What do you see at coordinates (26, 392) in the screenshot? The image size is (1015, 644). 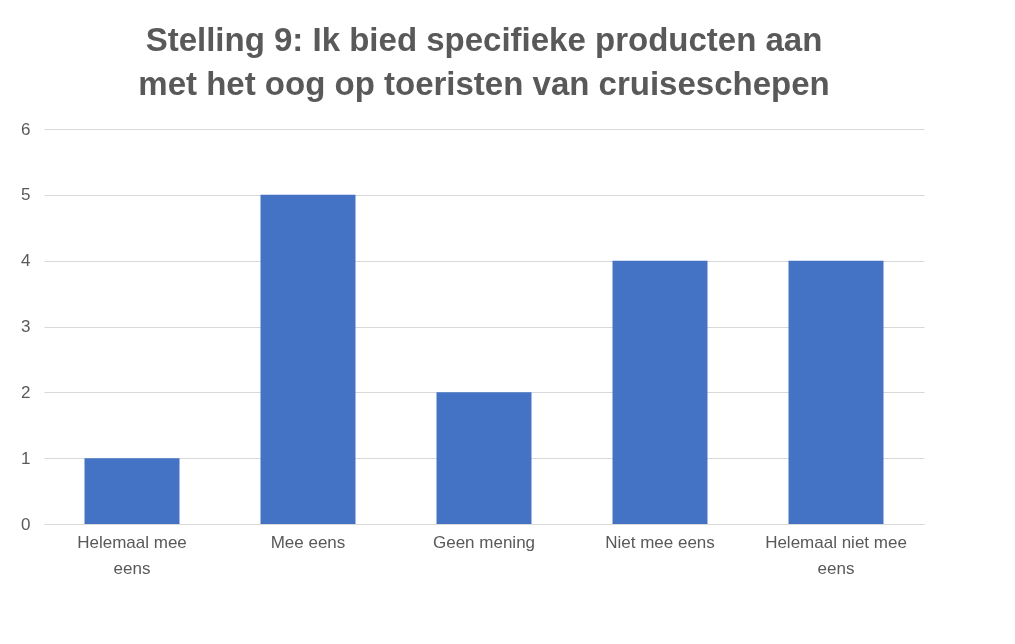 I see `y-tick-label: 2` at bounding box center [26, 392].